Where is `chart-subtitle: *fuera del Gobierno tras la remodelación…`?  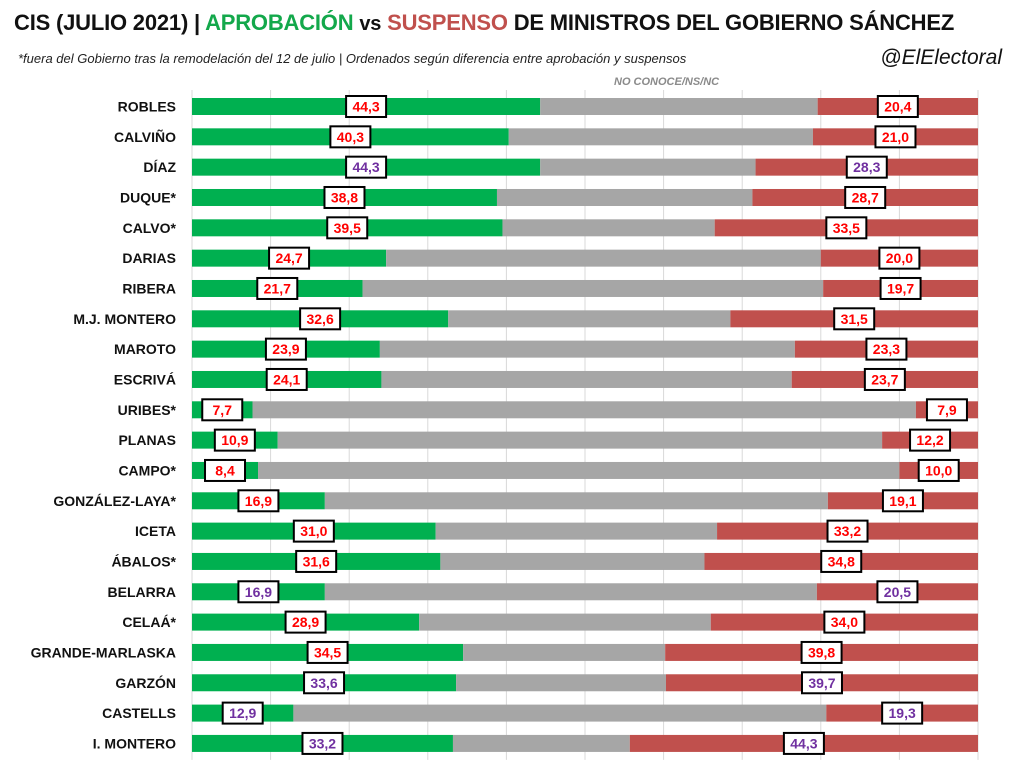
chart-subtitle: *fuera del Gobierno tras la remodelación… is located at coordinates (352, 58).